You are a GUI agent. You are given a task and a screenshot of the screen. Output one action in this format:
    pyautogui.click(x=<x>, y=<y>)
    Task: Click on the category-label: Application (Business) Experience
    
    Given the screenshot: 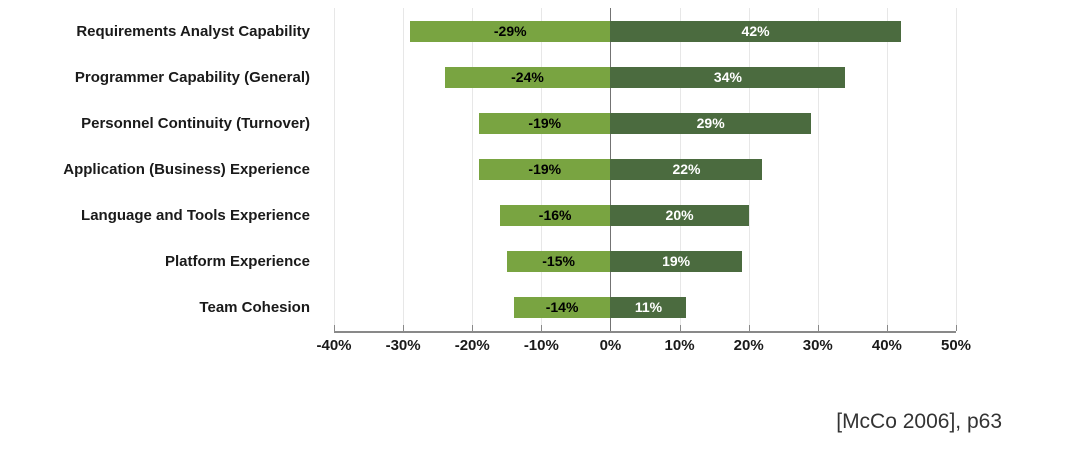 What is the action you would take?
    pyautogui.click(x=186, y=169)
    